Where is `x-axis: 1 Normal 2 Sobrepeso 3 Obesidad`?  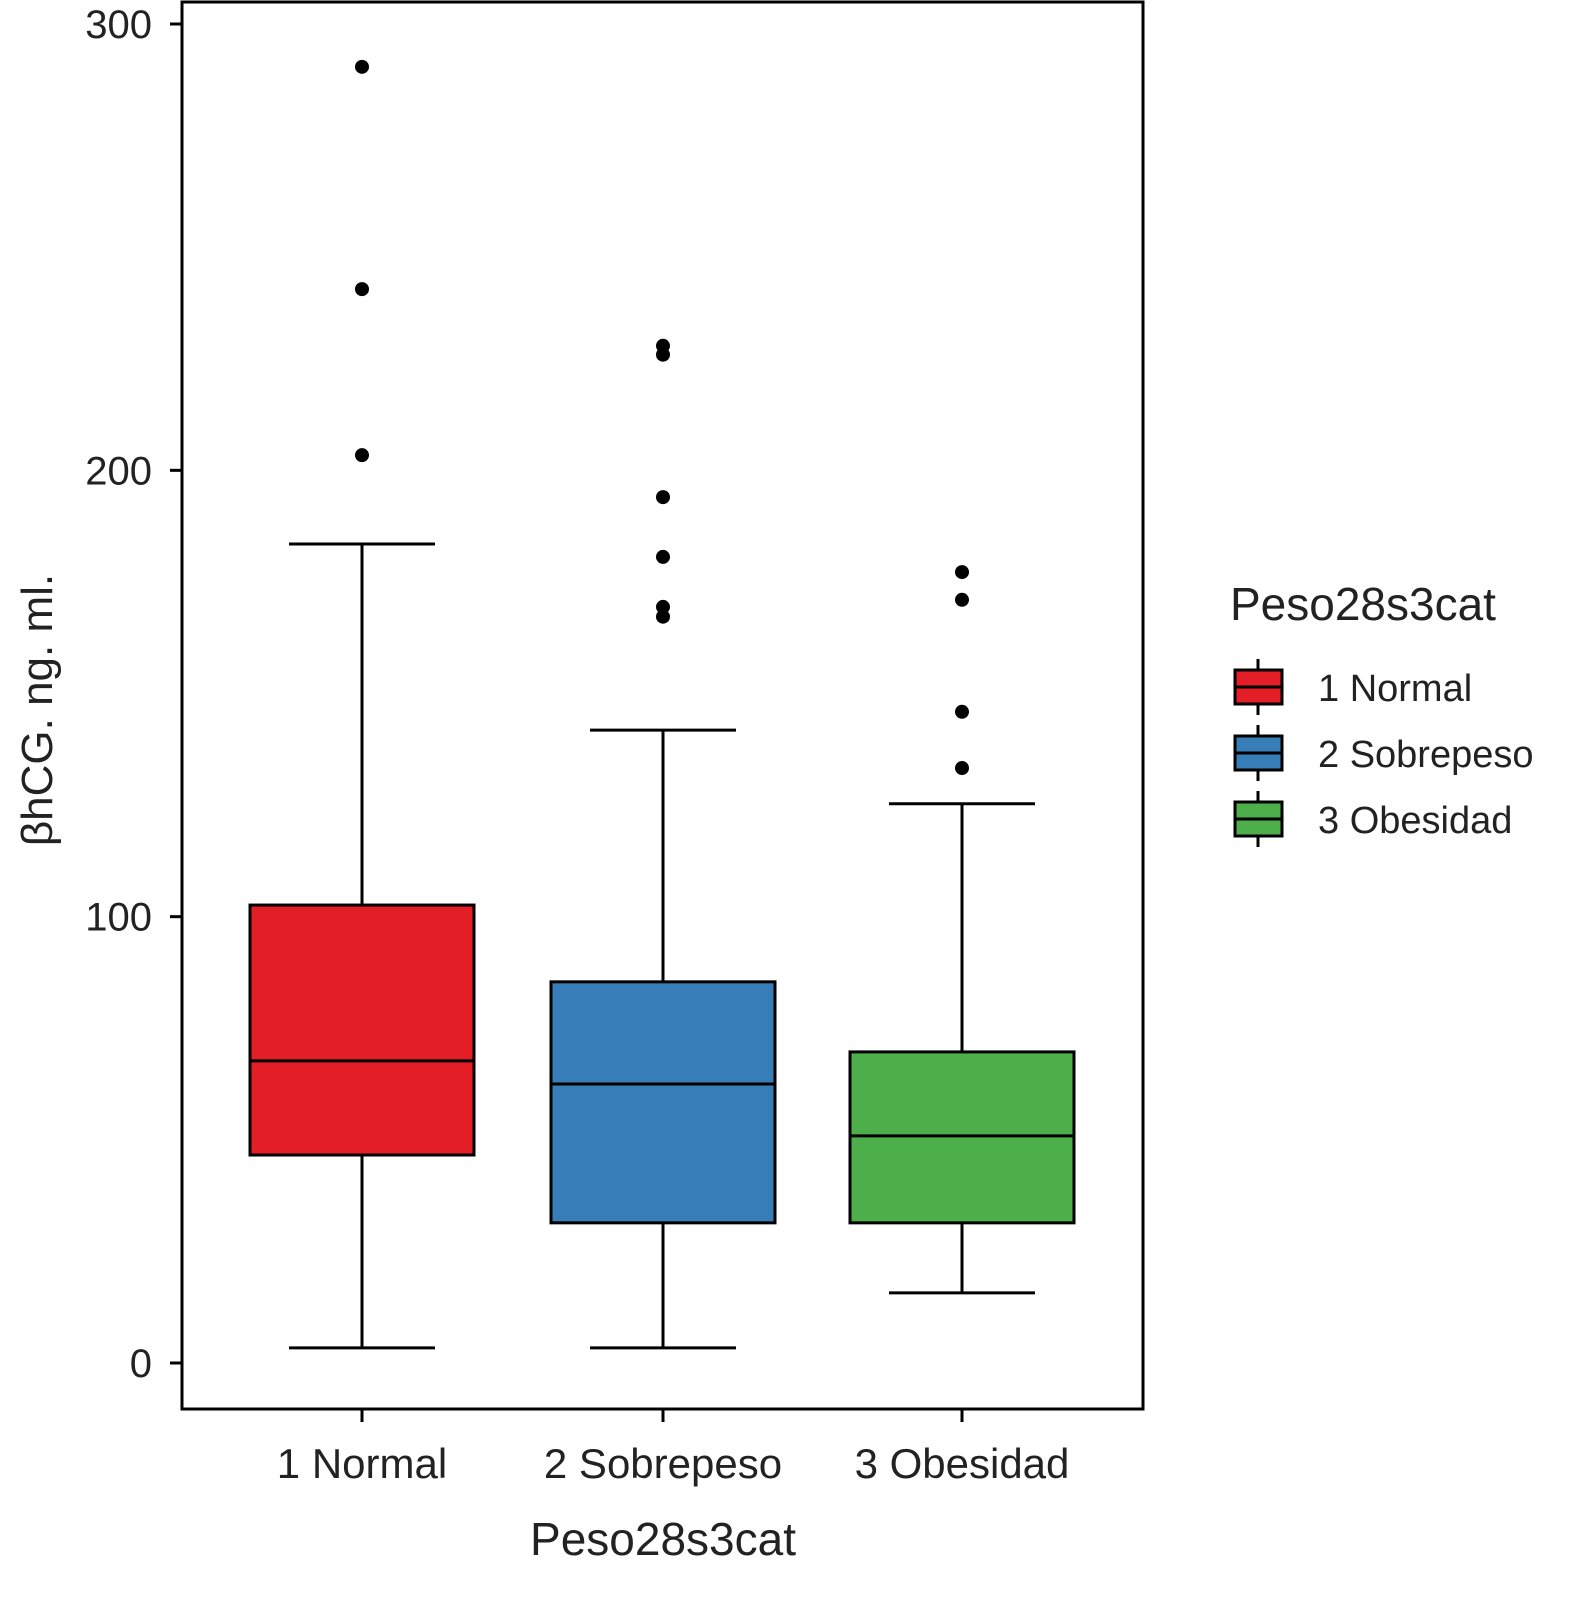 x-axis: 1 Normal 2 Sobrepeso 3 Obesidad is located at coordinates (673, 1448).